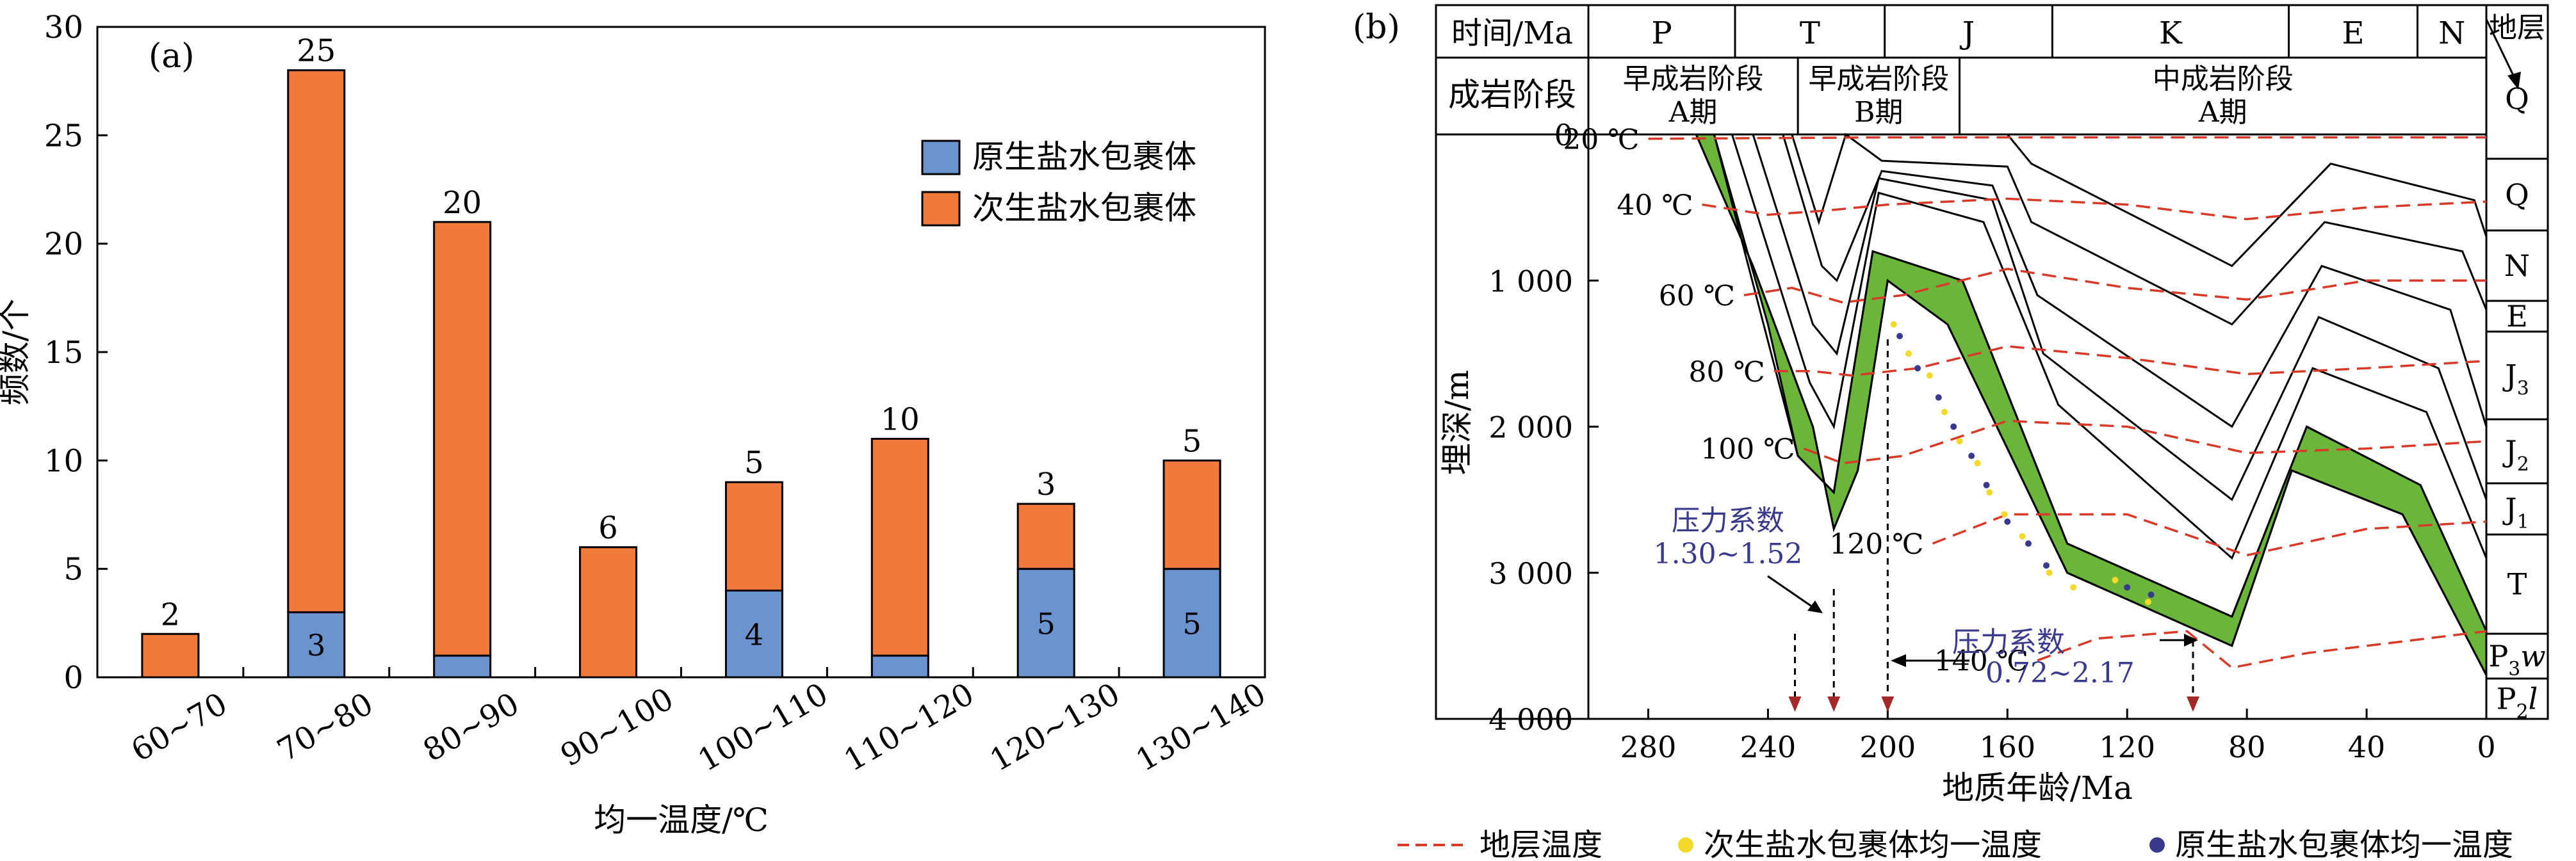 The width and height of the screenshot is (2576, 861). What do you see at coordinates (1201, 727) in the screenshot?
I see `x-tick-label: 130~140` at bounding box center [1201, 727].